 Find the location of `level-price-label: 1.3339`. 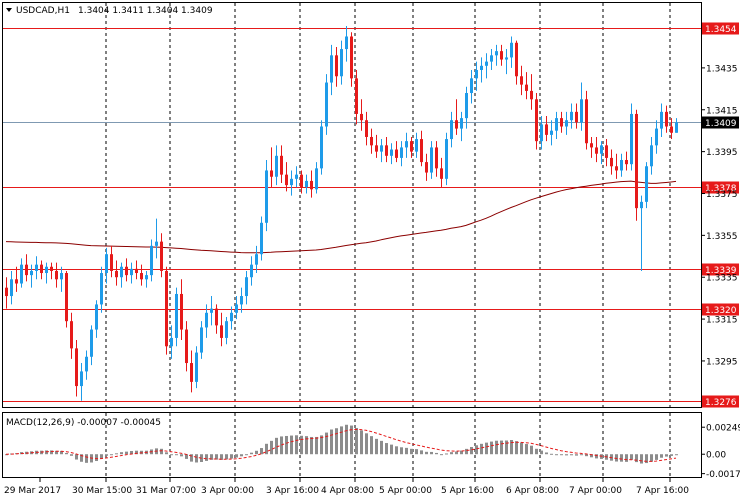

level-price-label: 1.3339 is located at coordinates (721, 271).